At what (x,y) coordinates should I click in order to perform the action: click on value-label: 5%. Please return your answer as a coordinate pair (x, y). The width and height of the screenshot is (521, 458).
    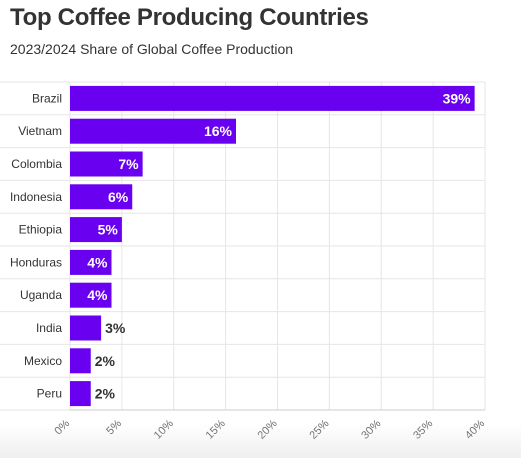
    Looking at the image, I should click on (108, 230).